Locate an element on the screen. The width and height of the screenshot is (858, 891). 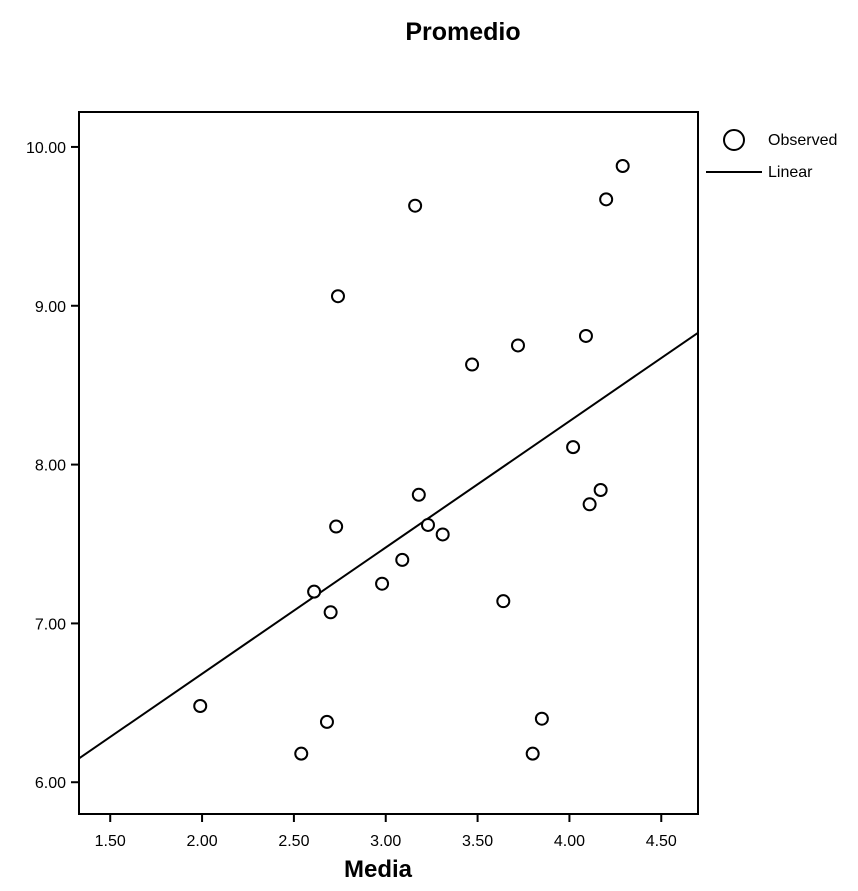
y-axis: 6.00 7.00 8.00 9.00 10.00 is located at coordinates (52, 466).